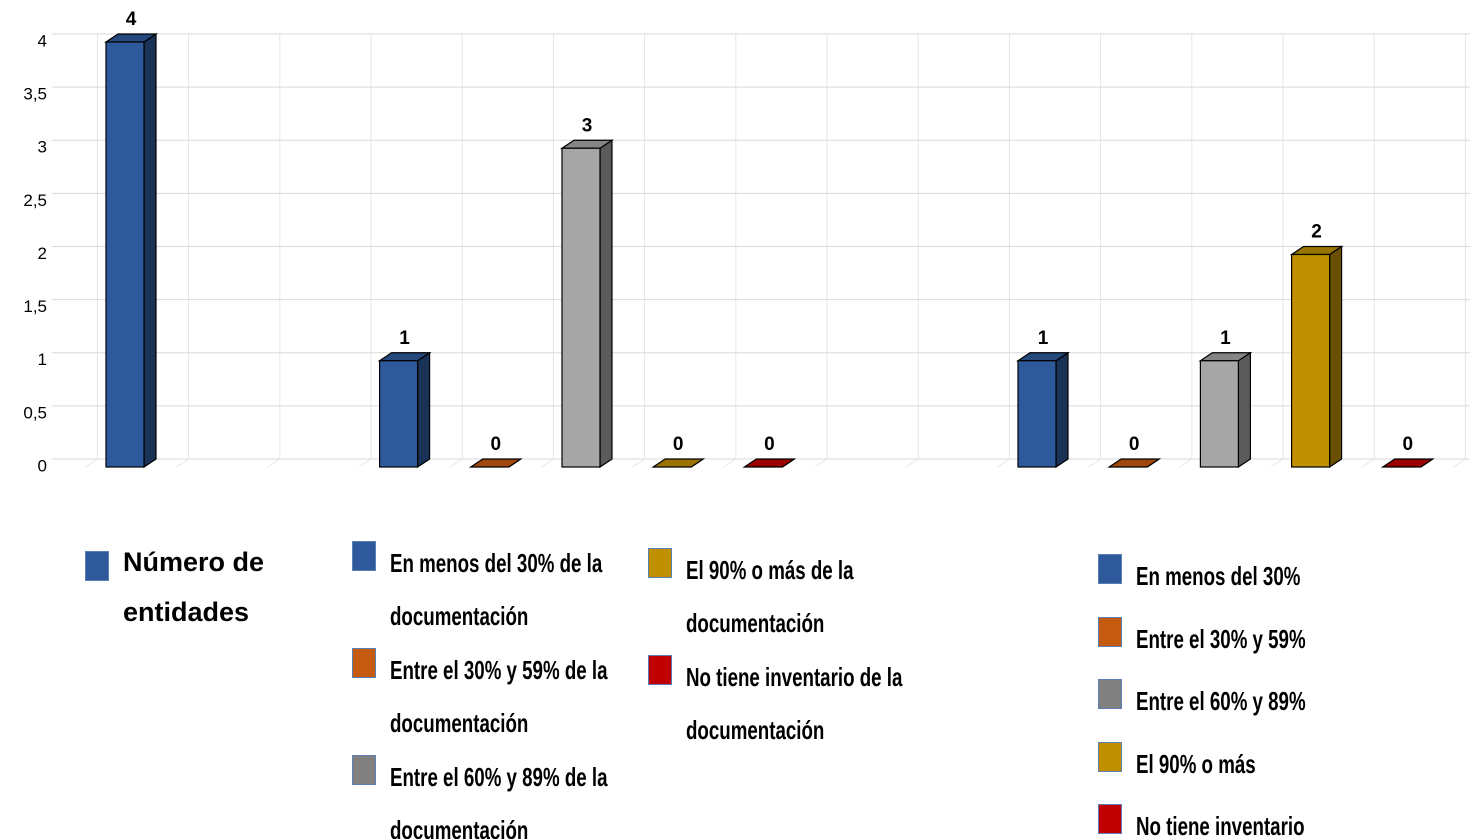  Describe the element at coordinates (35, 306) in the screenshot. I see `y-tick-label: 1,5` at that location.